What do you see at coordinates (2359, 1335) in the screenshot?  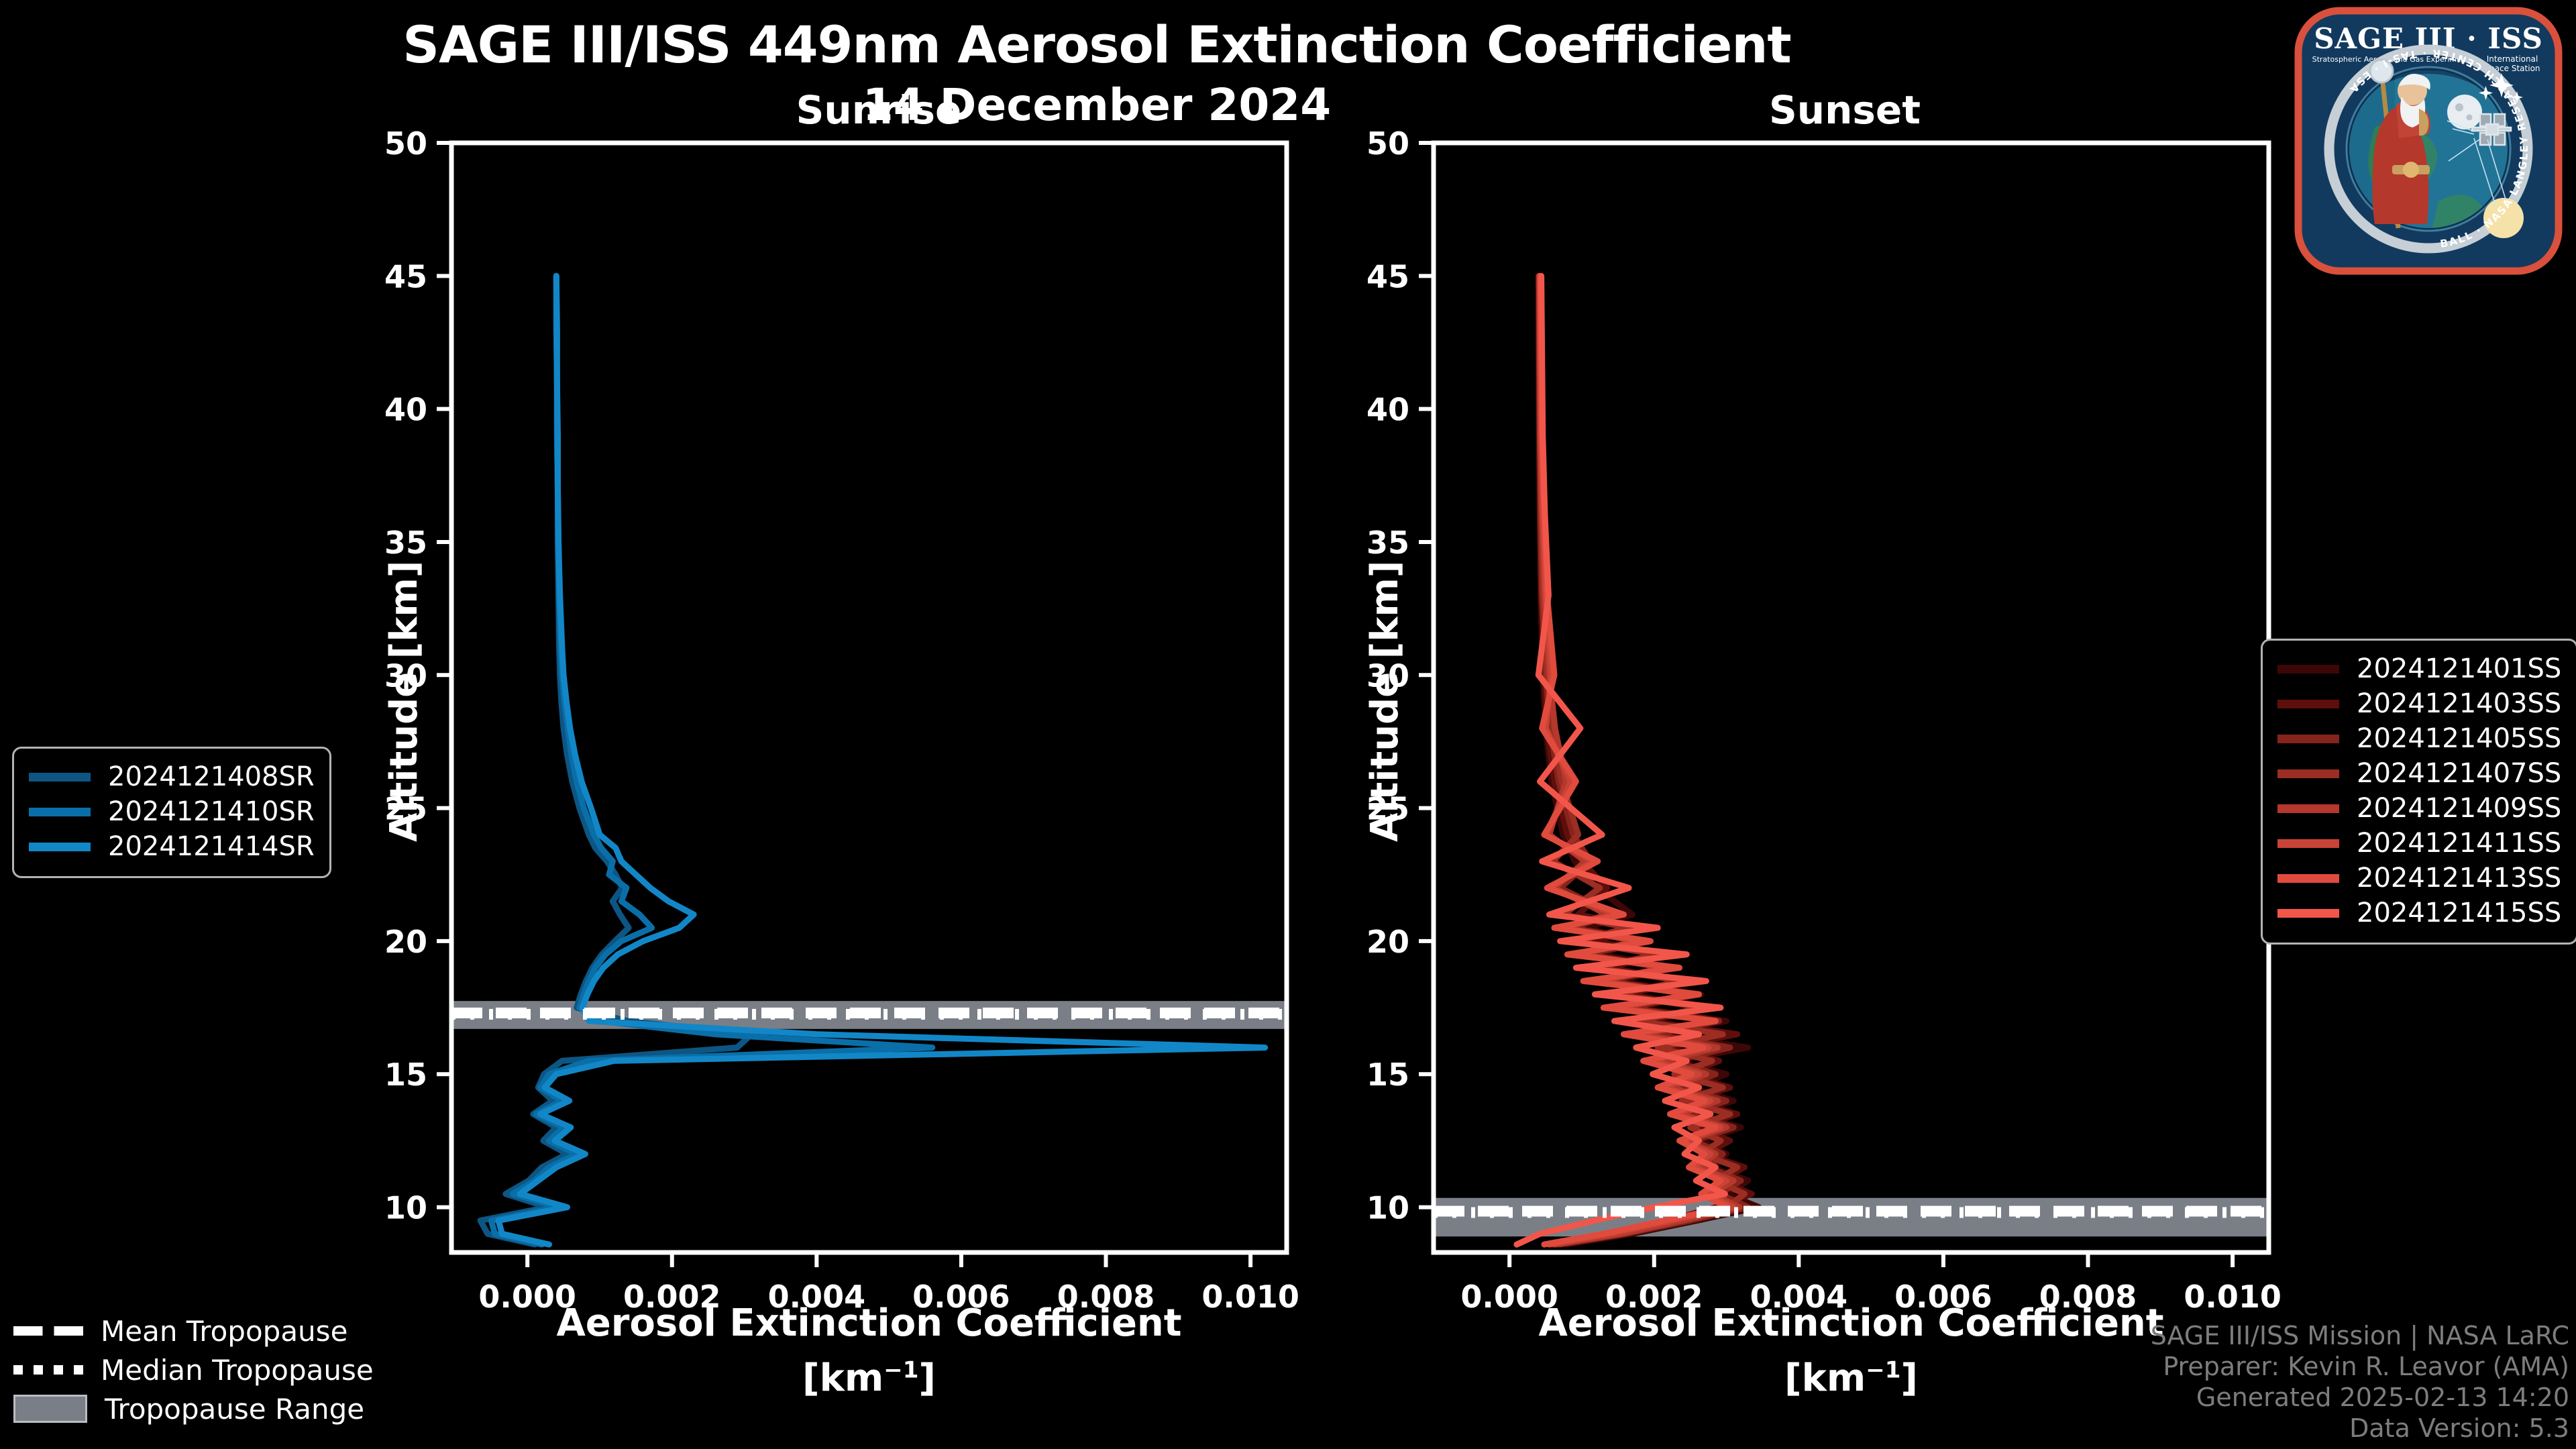 I see `credit-line-mission: SAGE III/ISS Mission | NASA LaRC` at bounding box center [2359, 1335].